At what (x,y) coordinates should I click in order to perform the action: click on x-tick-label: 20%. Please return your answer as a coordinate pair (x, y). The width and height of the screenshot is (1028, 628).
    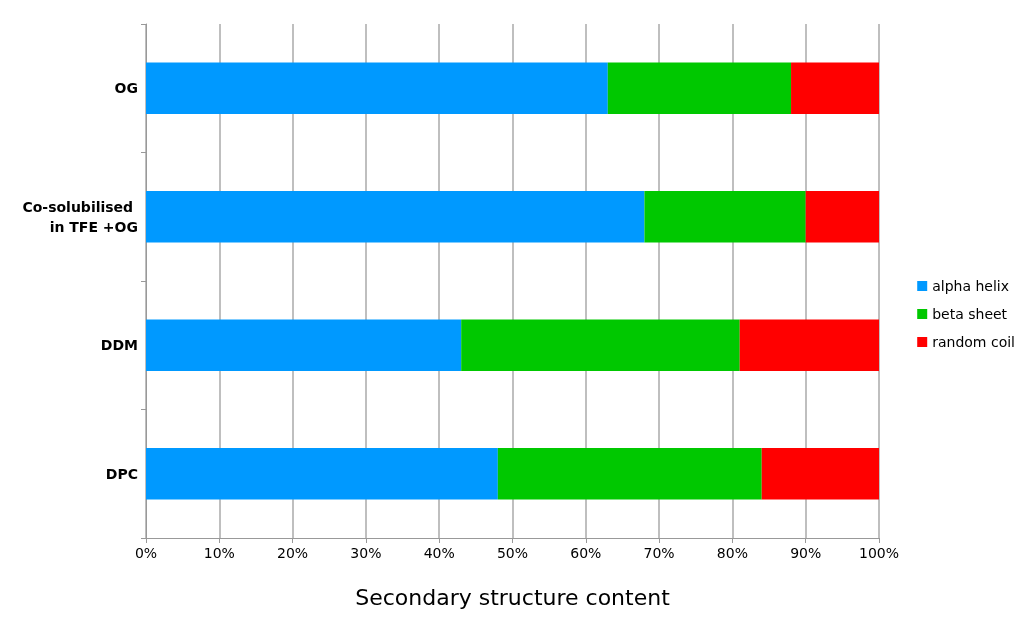
    Looking at the image, I should click on (293, 553).